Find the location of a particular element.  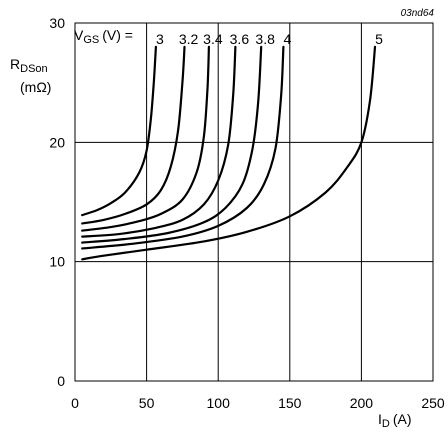

y-axis-label: RDSon is located at coordinates (29, 65).